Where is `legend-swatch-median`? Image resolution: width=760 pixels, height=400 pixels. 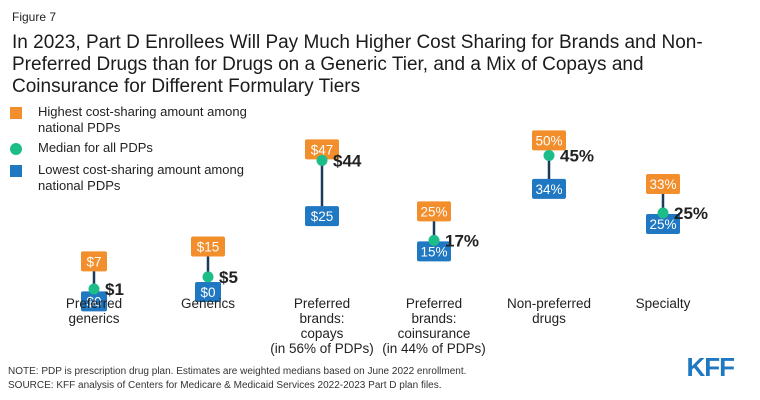 legend-swatch-median is located at coordinates (16, 149).